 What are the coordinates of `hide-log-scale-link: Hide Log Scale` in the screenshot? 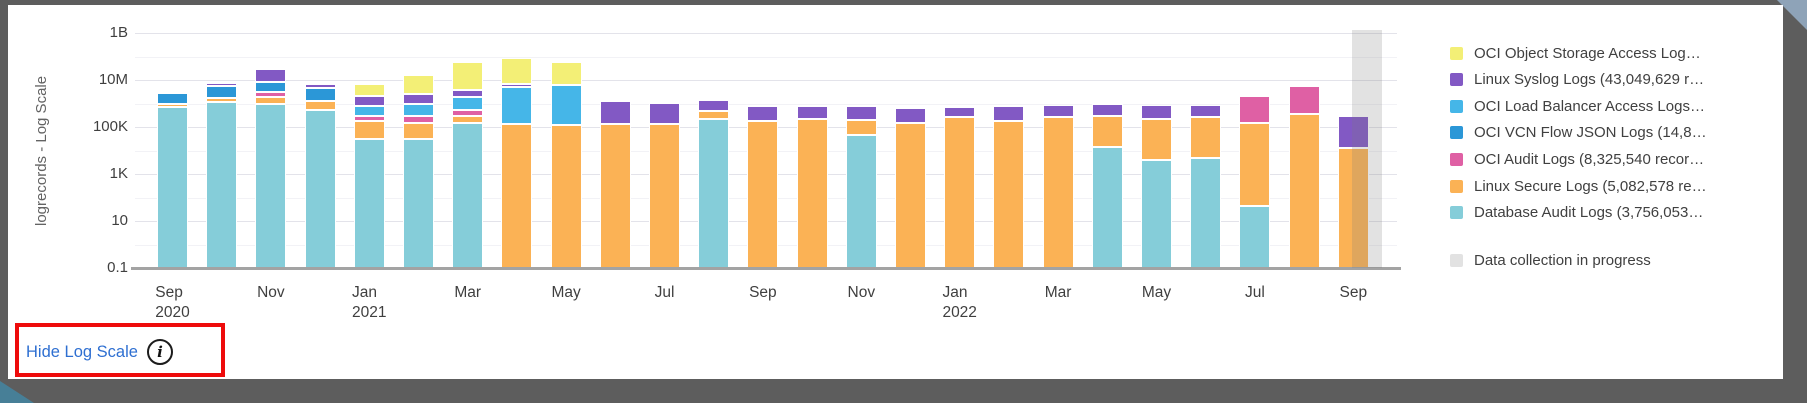 It's located at (82, 351).